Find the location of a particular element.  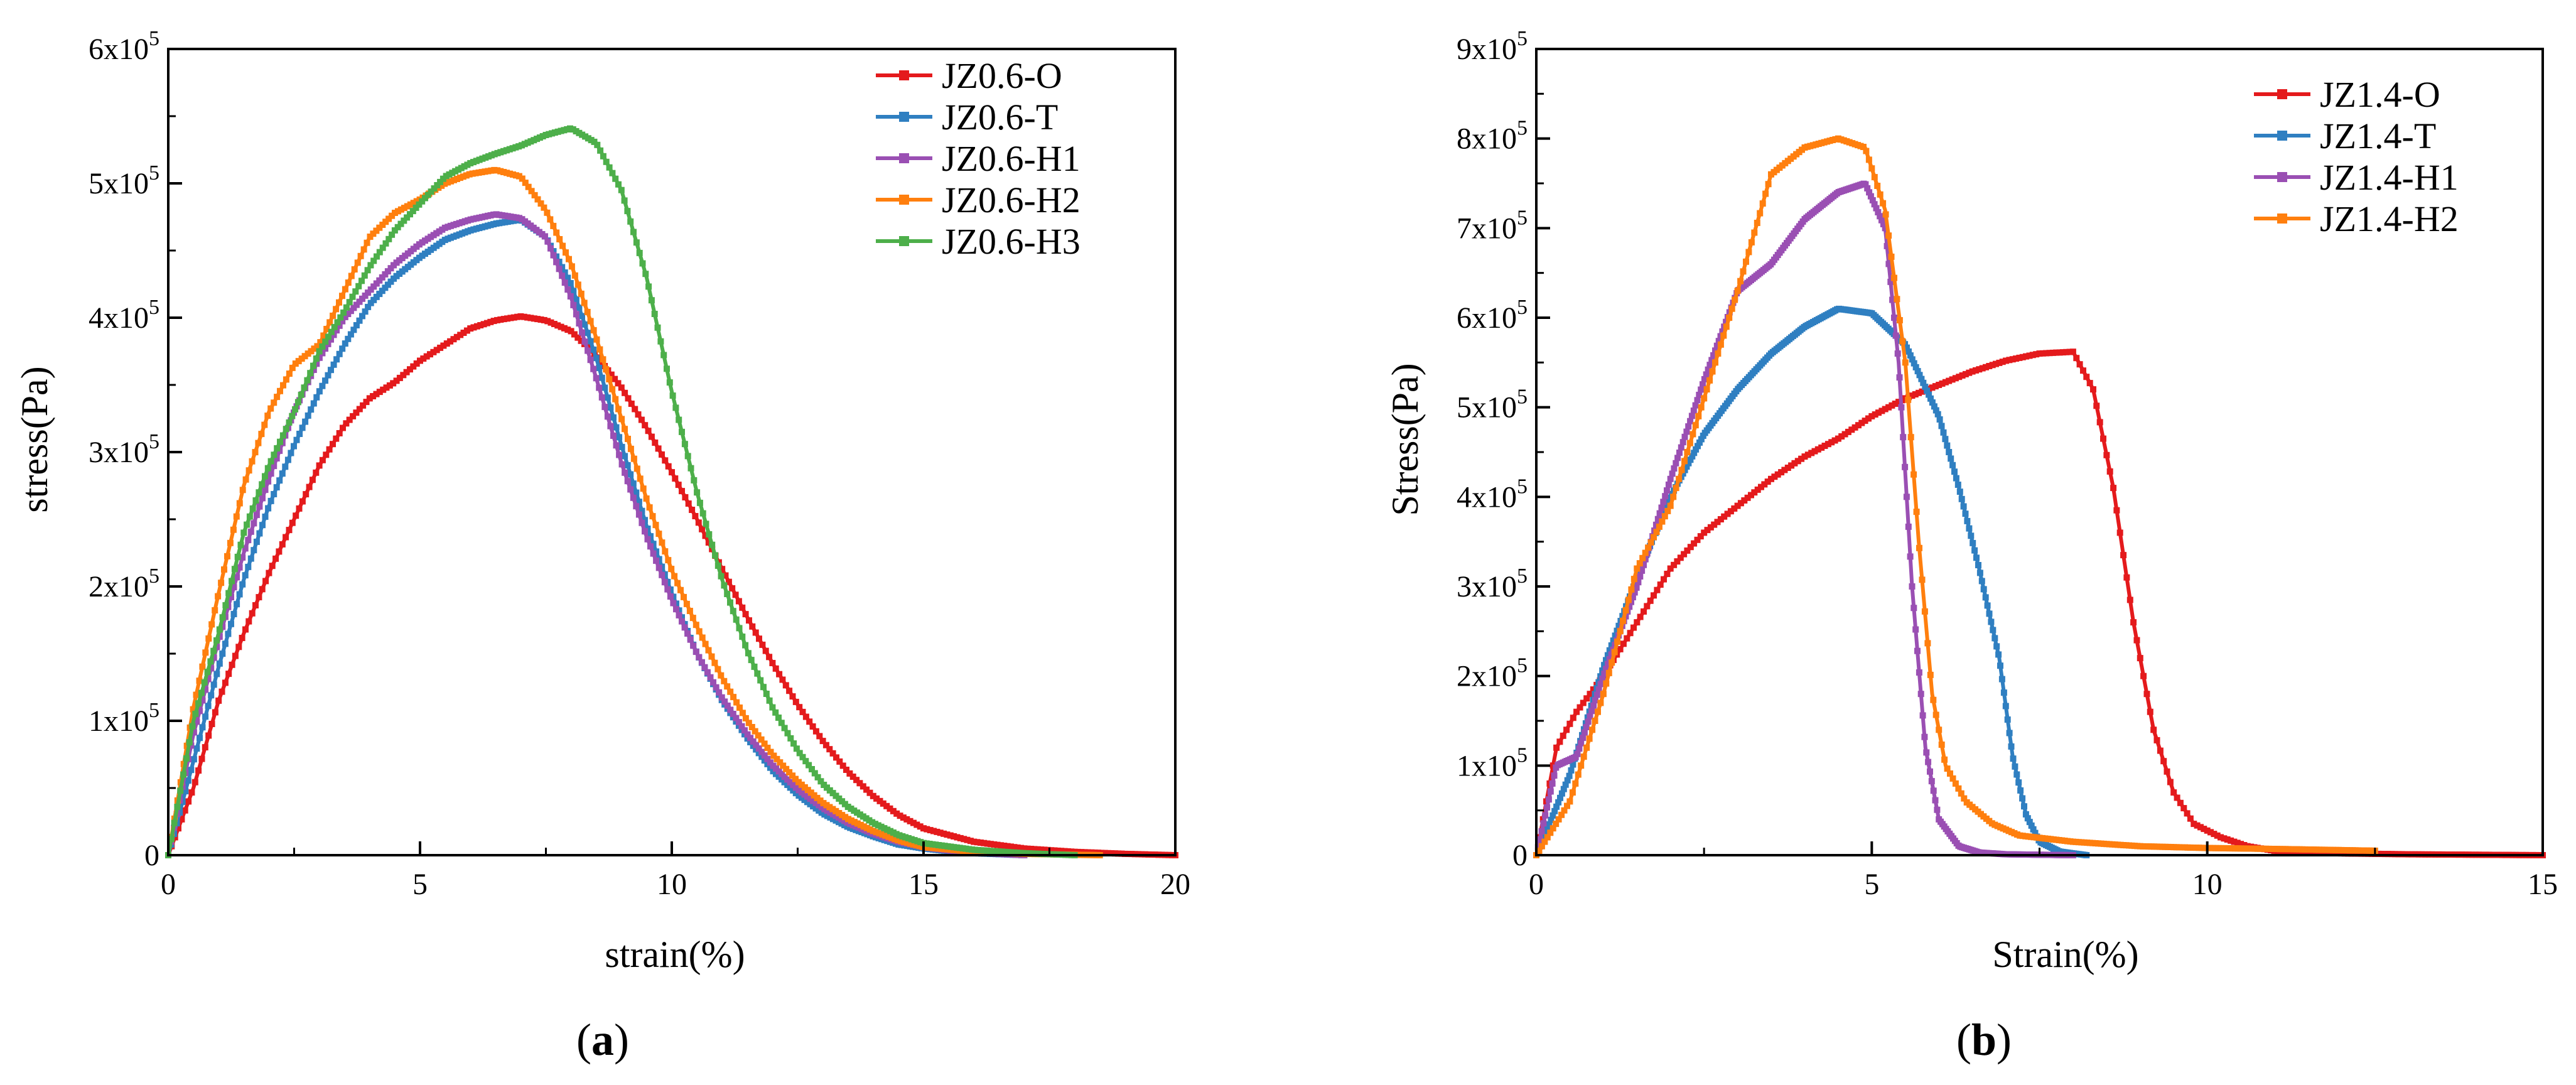

y-tick-label: 5x10⁵ is located at coordinates (1492, 405).